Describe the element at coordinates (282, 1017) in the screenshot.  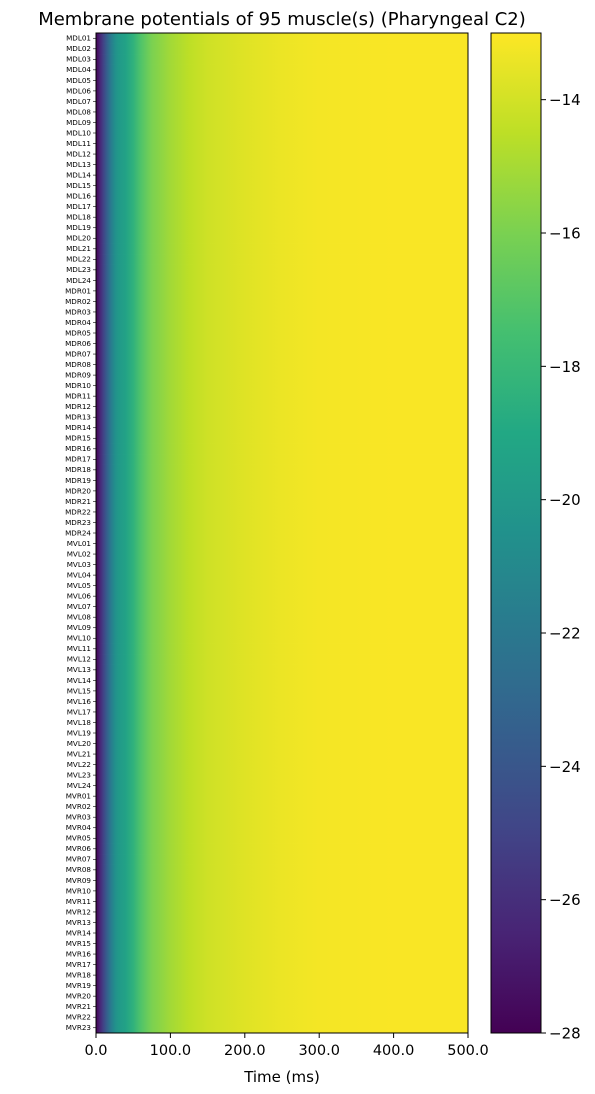
I see `heatmap-row-mvr22` at that location.